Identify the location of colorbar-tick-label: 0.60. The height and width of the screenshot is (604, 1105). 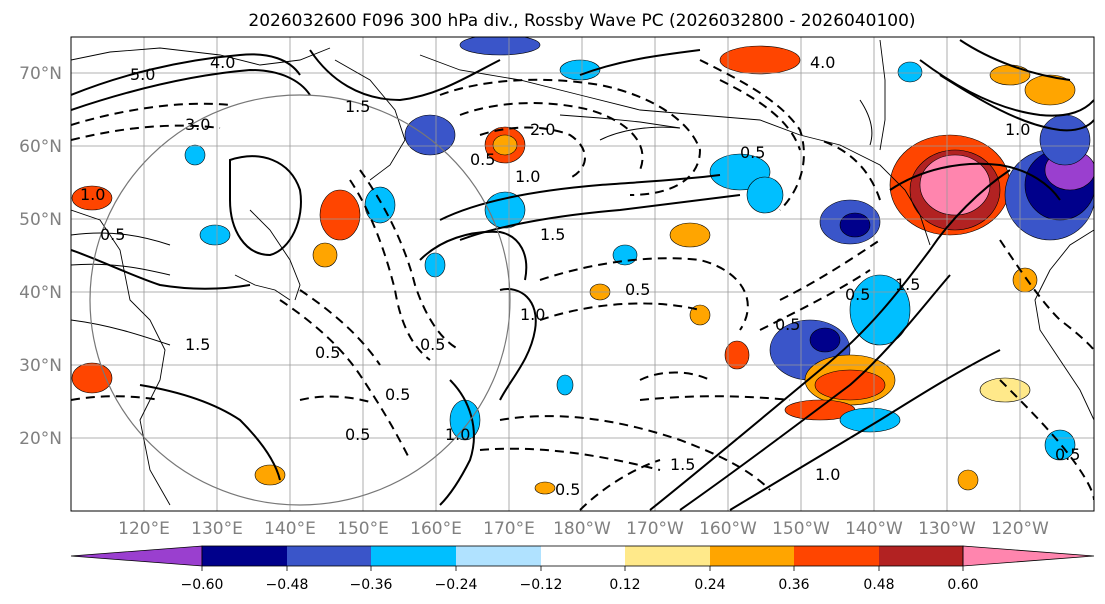
(962, 585).